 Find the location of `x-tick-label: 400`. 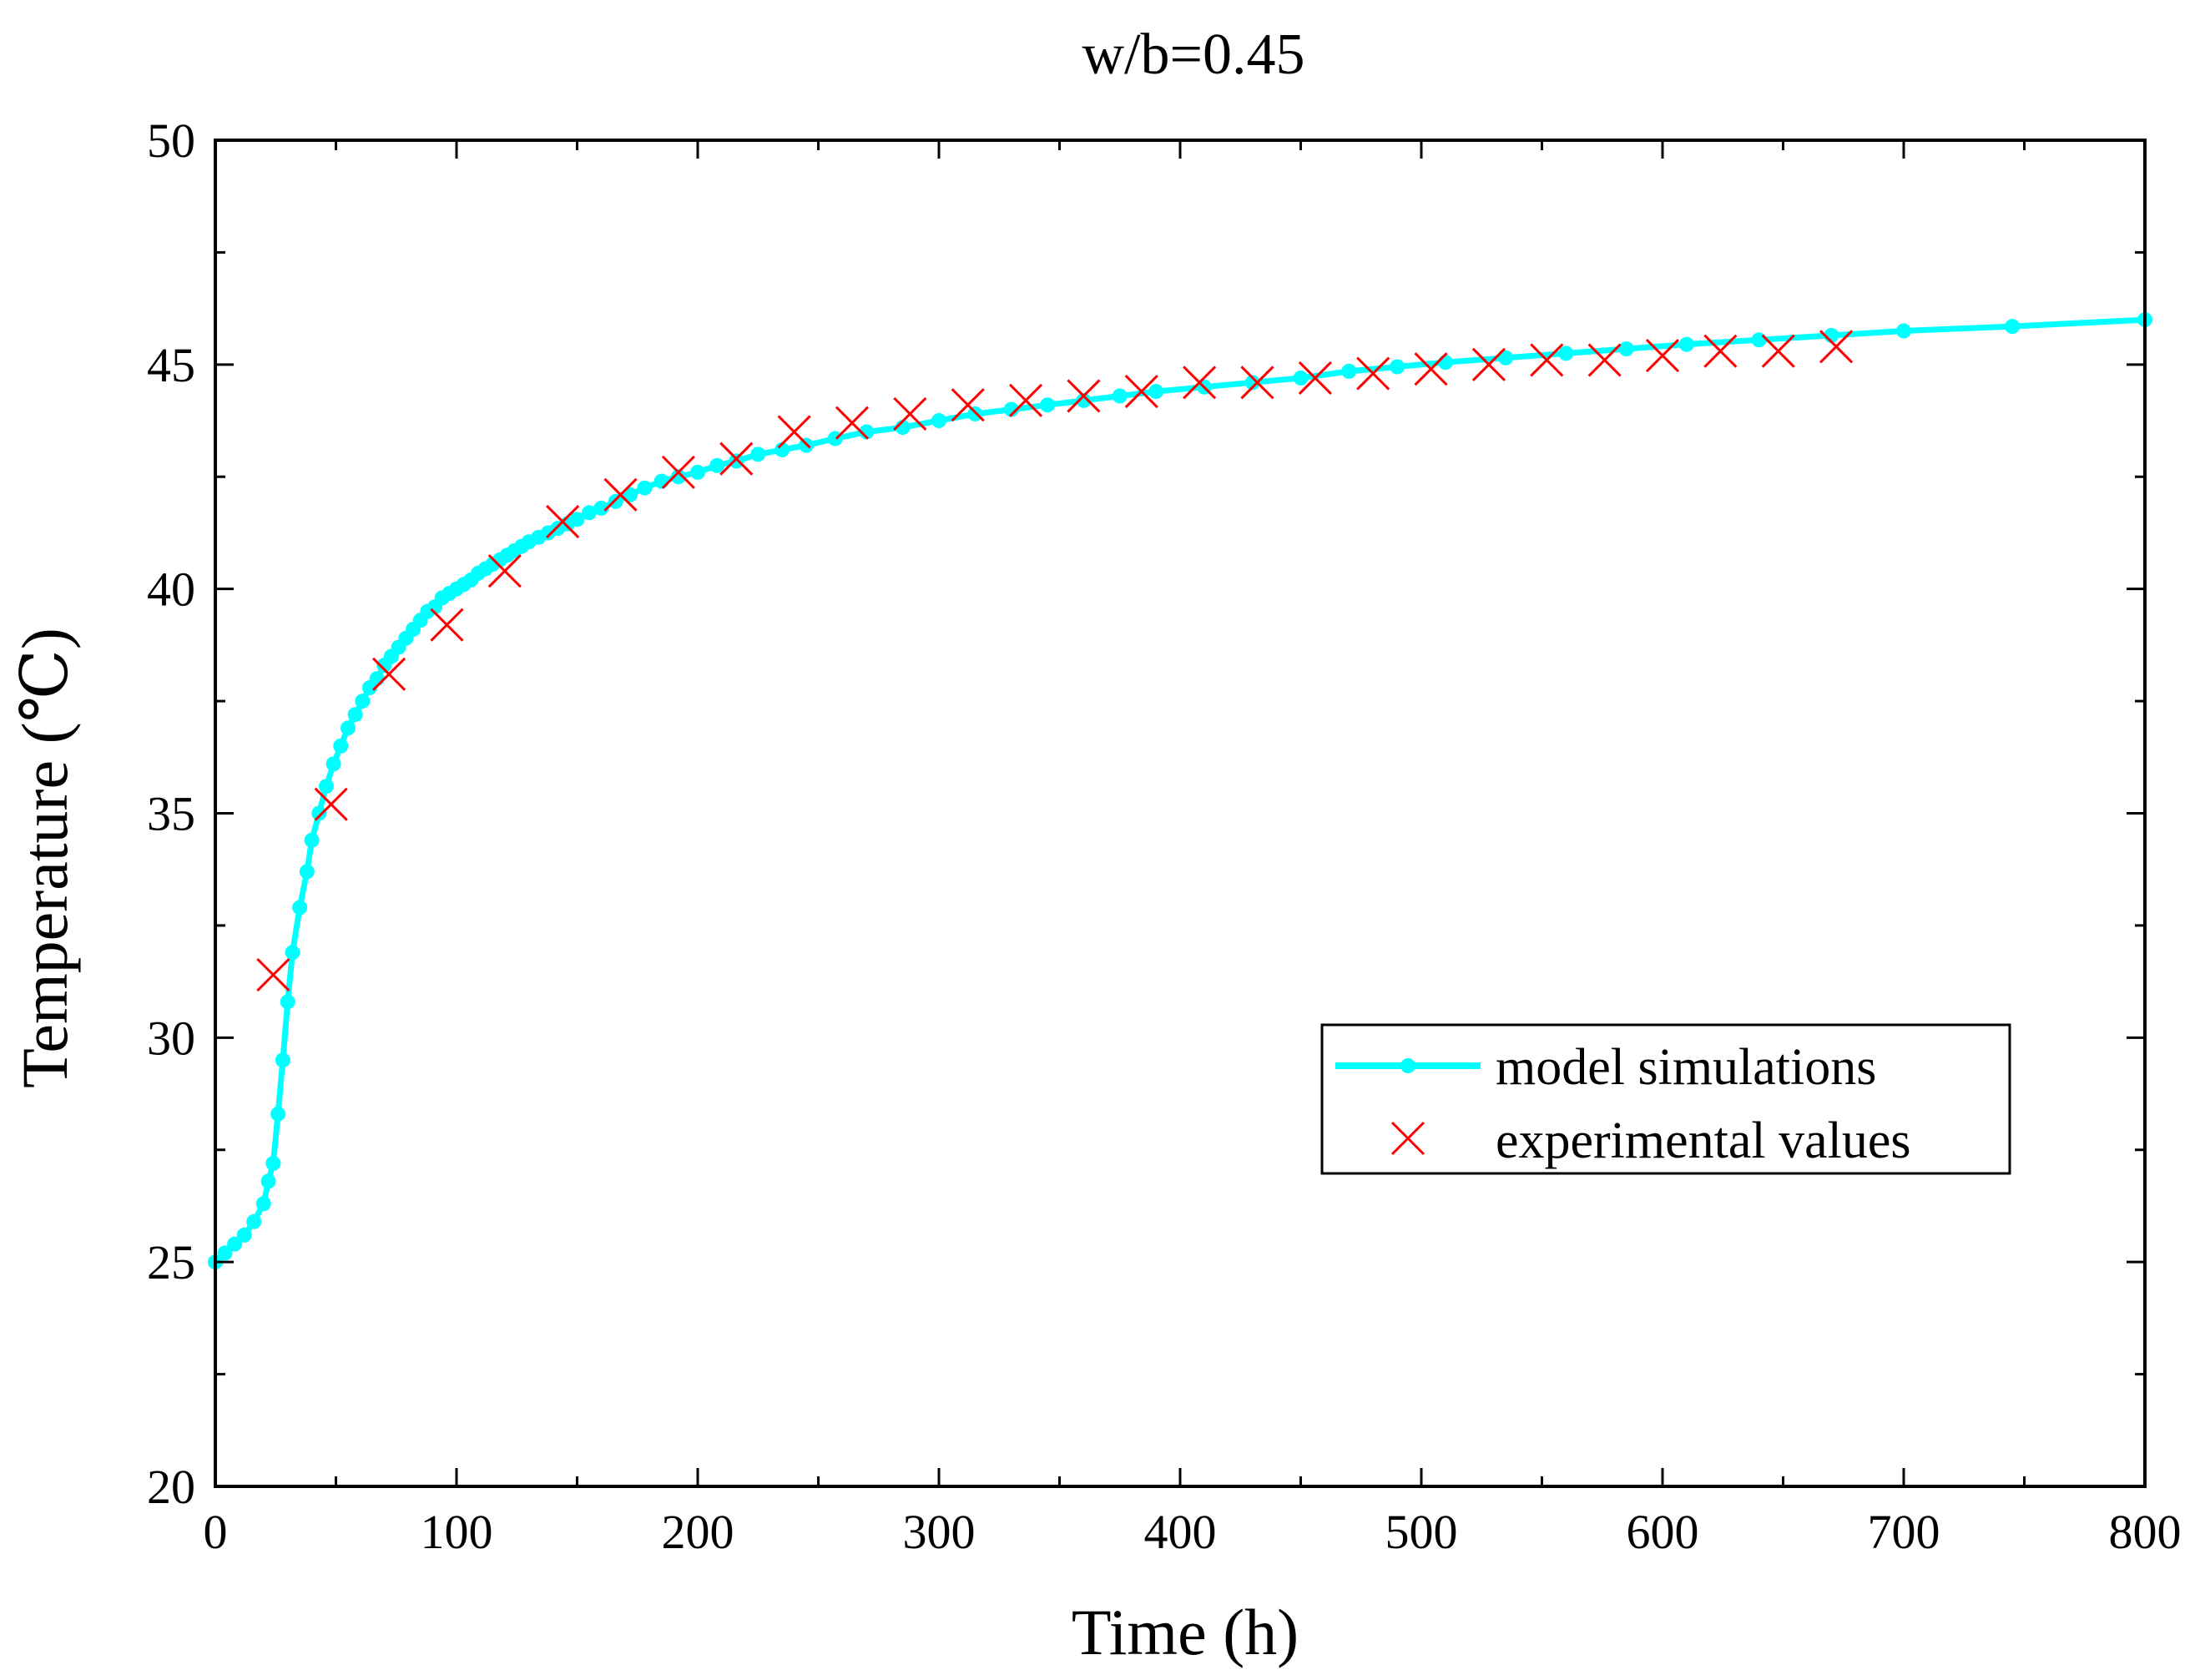

x-tick-label: 400 is located at coordinates (1180, 1532).